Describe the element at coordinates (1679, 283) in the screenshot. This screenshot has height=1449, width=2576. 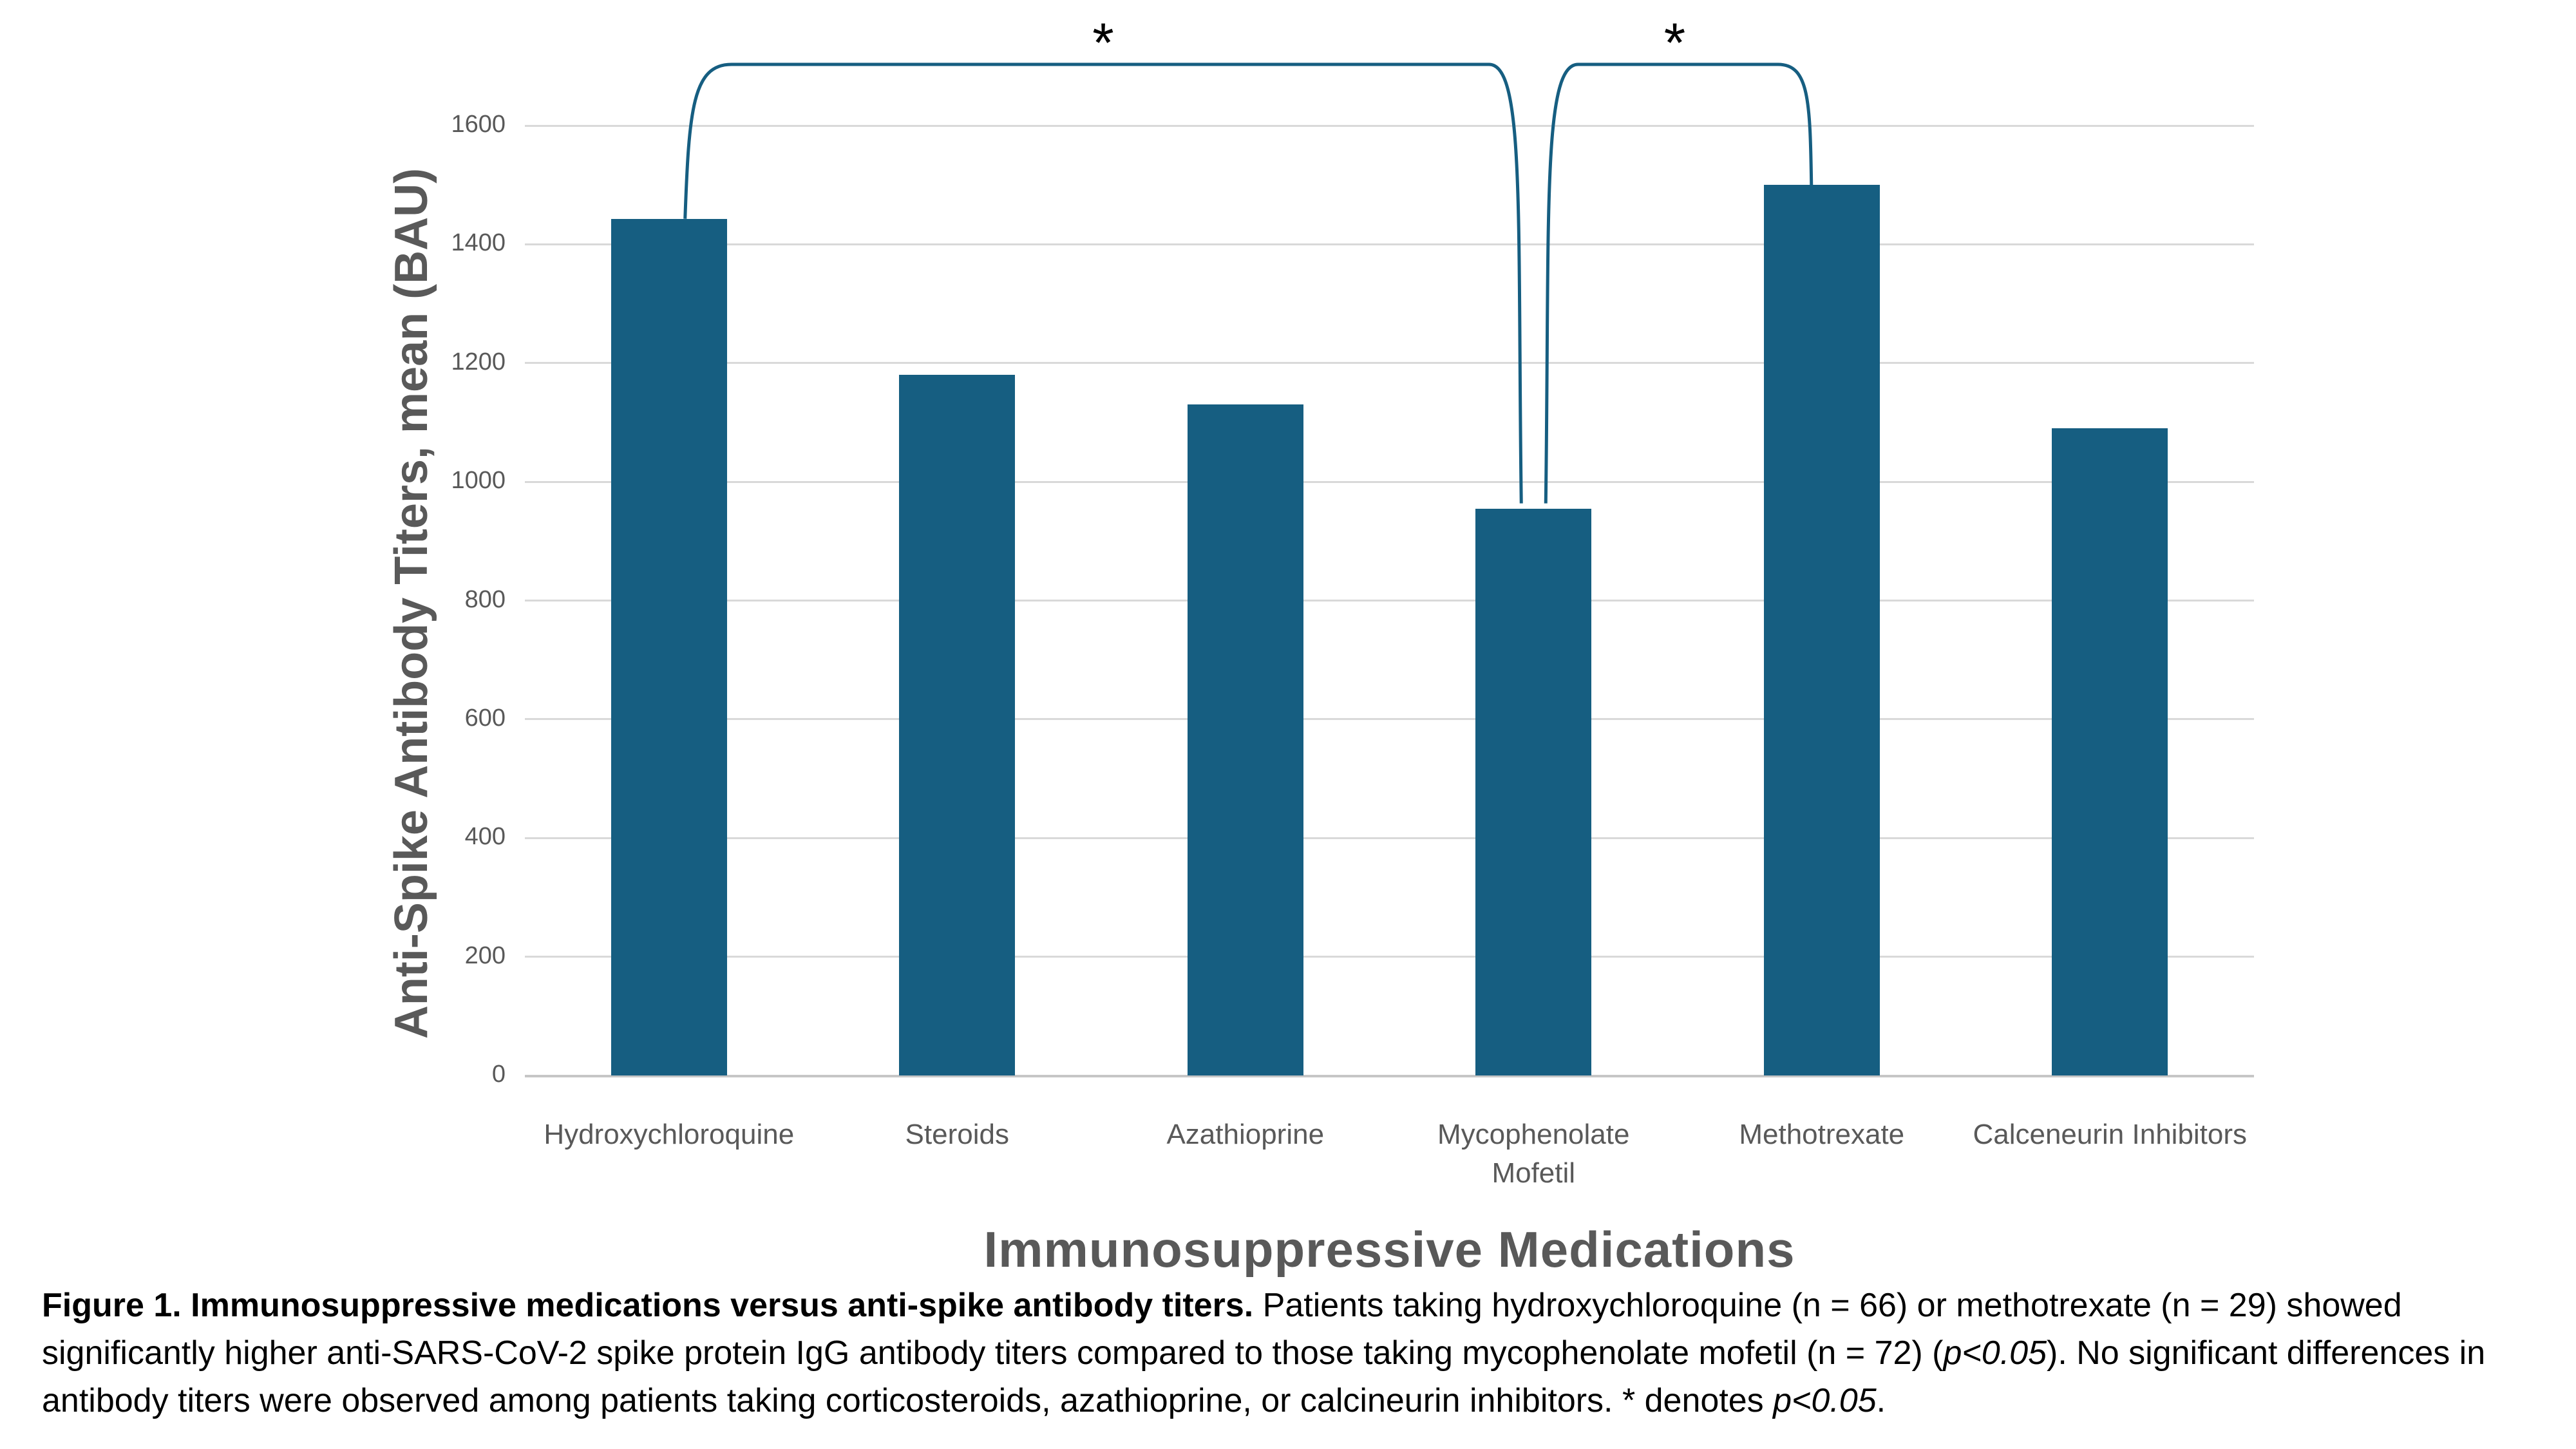
I see `significance-bracket-mmf-mtx` at that location.